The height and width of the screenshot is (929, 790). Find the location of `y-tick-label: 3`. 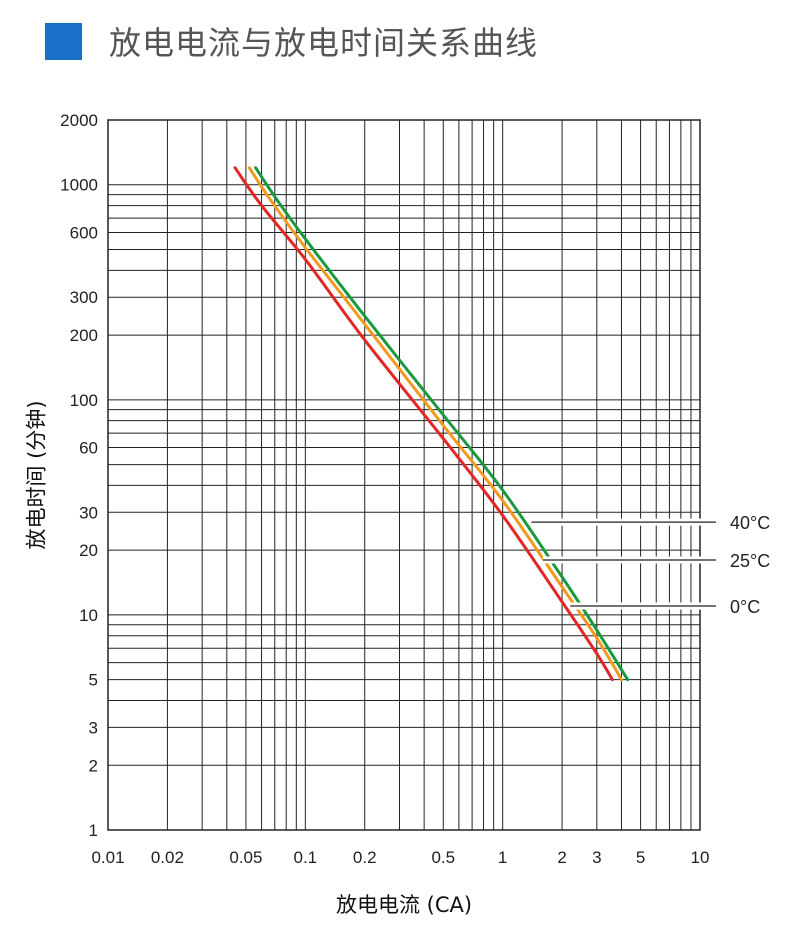

y-tick-label: 3 is located at coordinates (93, 727).